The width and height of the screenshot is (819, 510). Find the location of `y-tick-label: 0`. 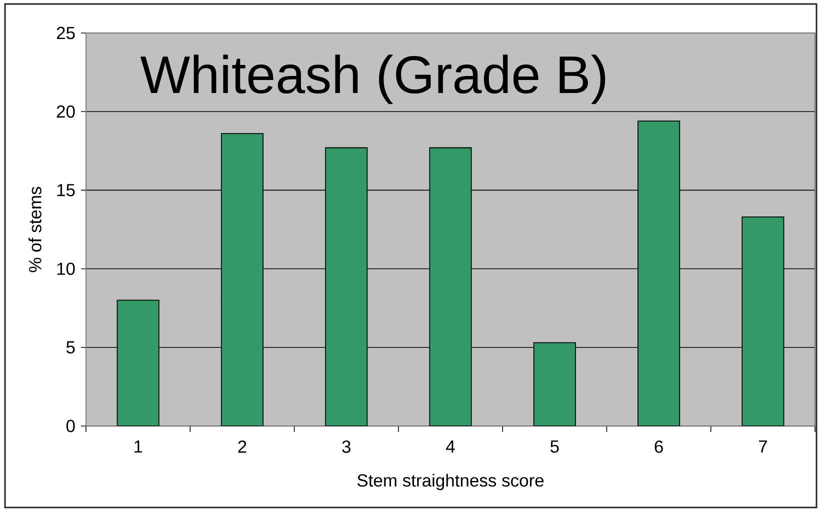

y-tick-label: 0 is located at coordinates (70, 426).